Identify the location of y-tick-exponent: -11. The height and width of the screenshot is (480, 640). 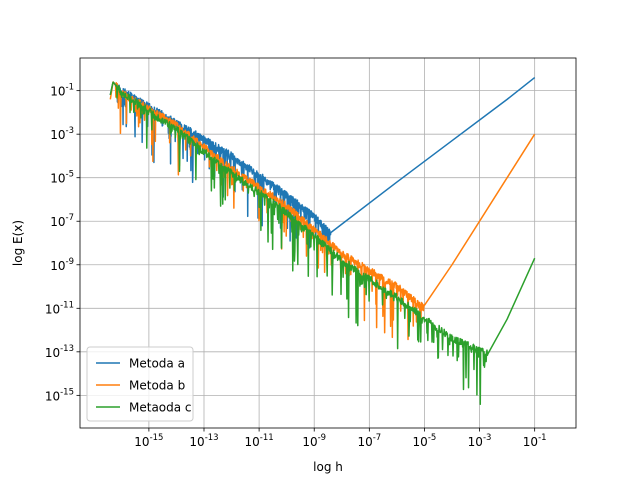
(67, 305).